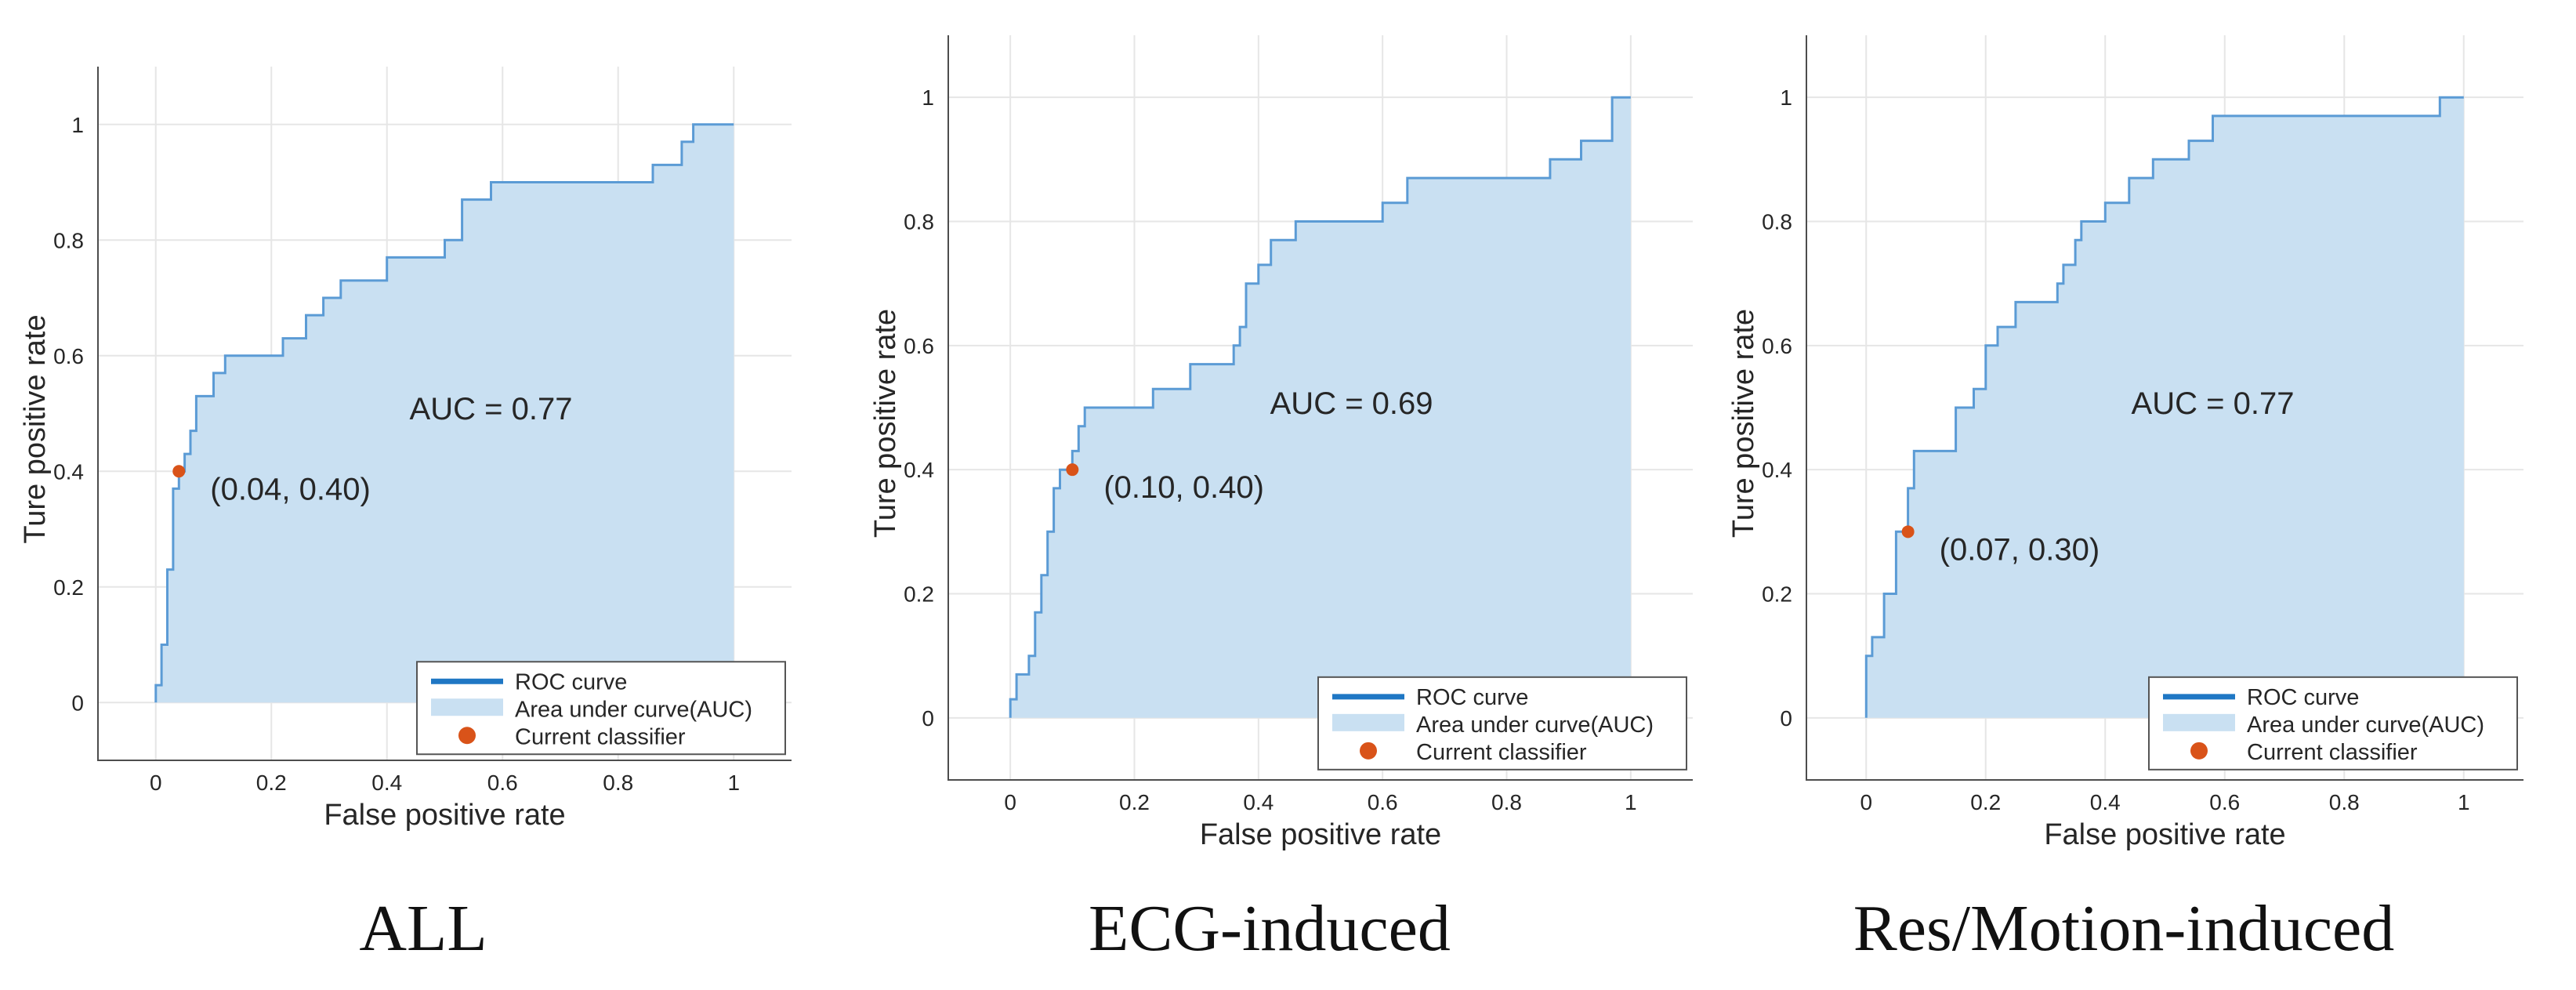 This screenshot has height=990, width=2576. I want to click on caption-all: ALL, so click(423, 929).